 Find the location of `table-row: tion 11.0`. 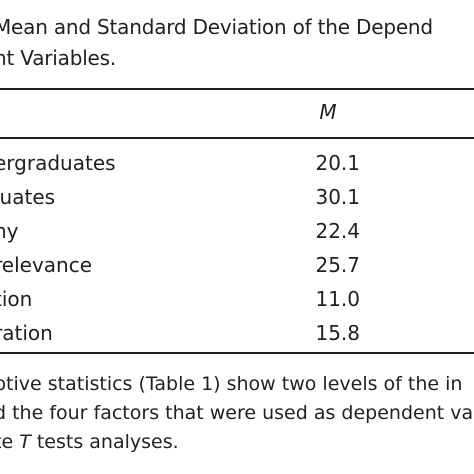

table-row: tion 11.0 is located at coordinates (237, 301).